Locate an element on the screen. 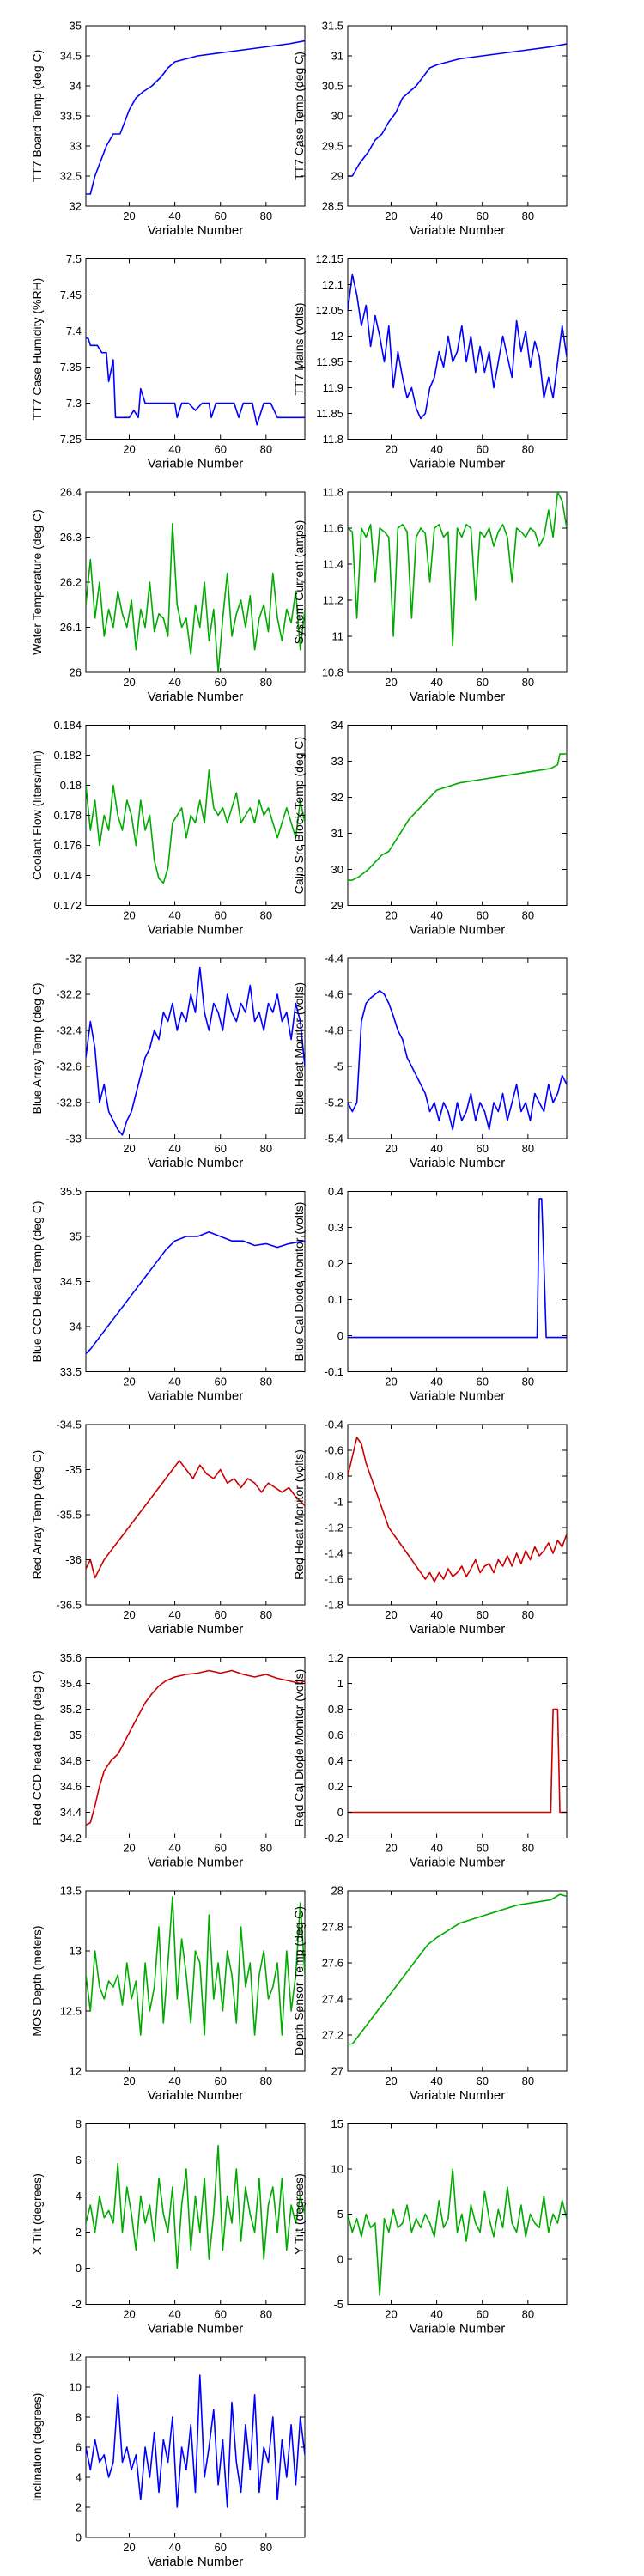 The height and width of the screenshot is (2576, 644). y-tick-label: 11.9 is located at coordinates (333, 388).